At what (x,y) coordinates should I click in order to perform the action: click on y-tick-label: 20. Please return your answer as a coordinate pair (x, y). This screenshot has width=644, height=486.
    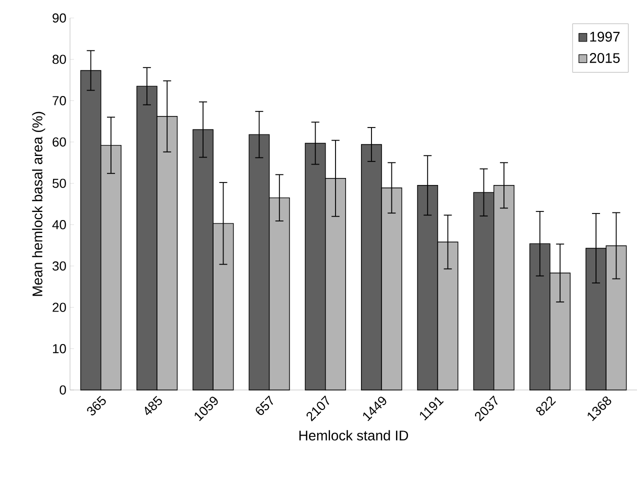
    Looking at the image, I should click on (59, 307).